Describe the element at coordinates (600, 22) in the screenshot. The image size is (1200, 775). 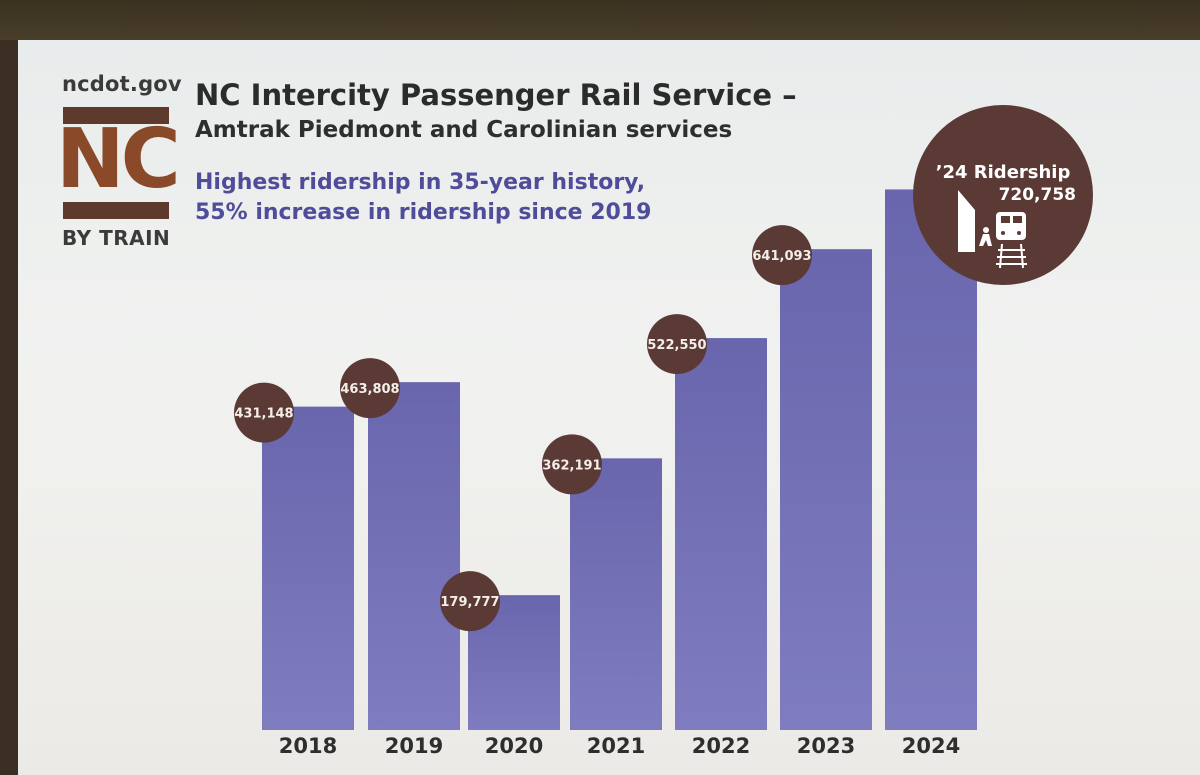
I see `top-band` at that location.